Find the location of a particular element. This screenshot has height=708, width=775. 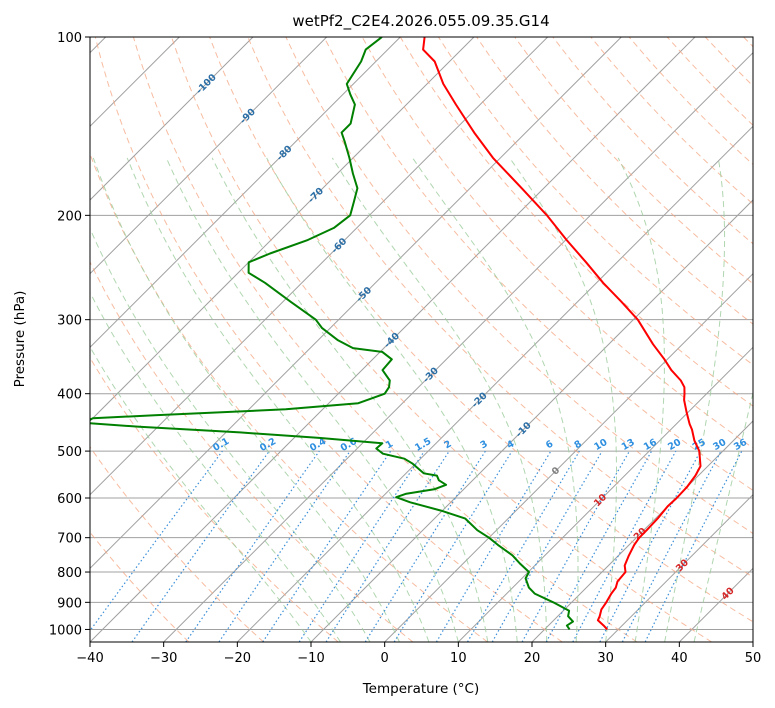

y-axis: 100 200 300 400 500 600 700 800 900 1000 is located at coordinates (69, 334).